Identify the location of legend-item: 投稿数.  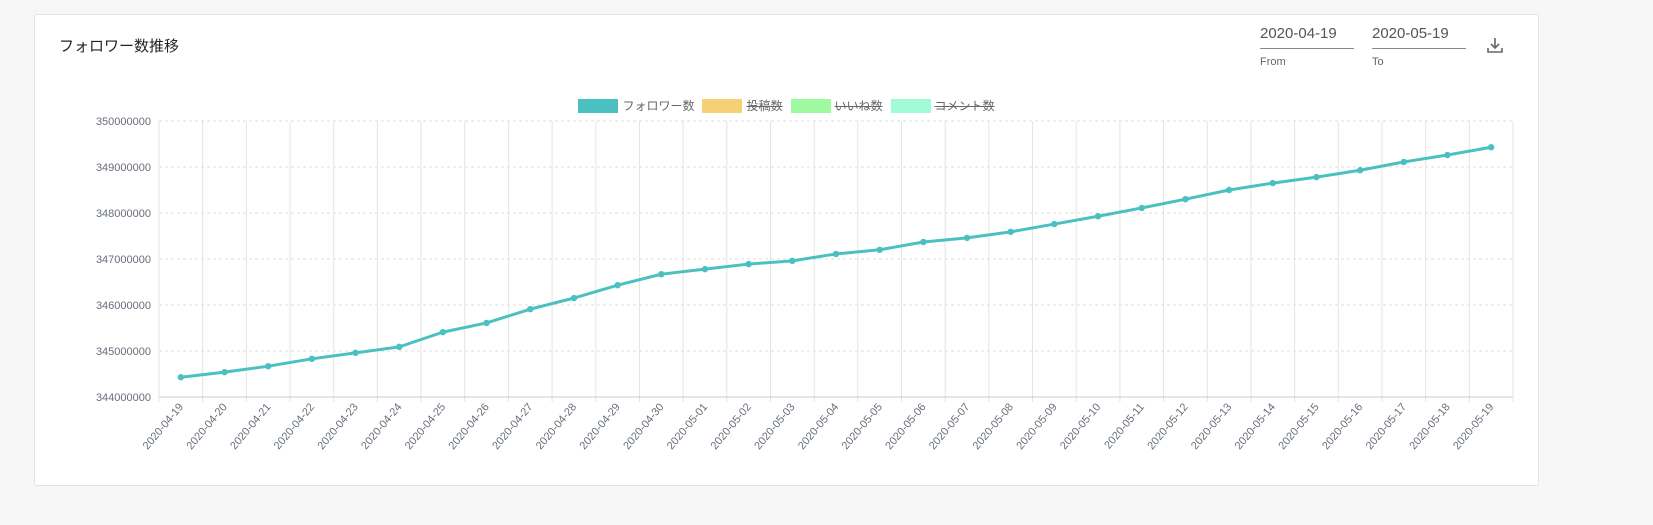
(742, 105).